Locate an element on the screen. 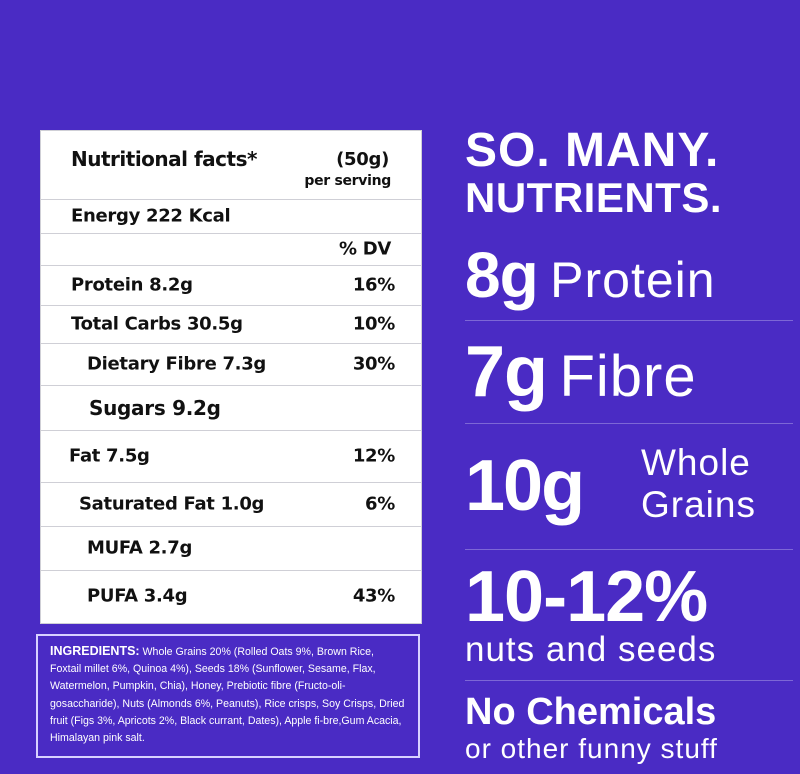 The width and height of the screenshot is (800, 774). nutrient-row: Saturated Fat 1.0g 6% is located at coordinates (231, 504).